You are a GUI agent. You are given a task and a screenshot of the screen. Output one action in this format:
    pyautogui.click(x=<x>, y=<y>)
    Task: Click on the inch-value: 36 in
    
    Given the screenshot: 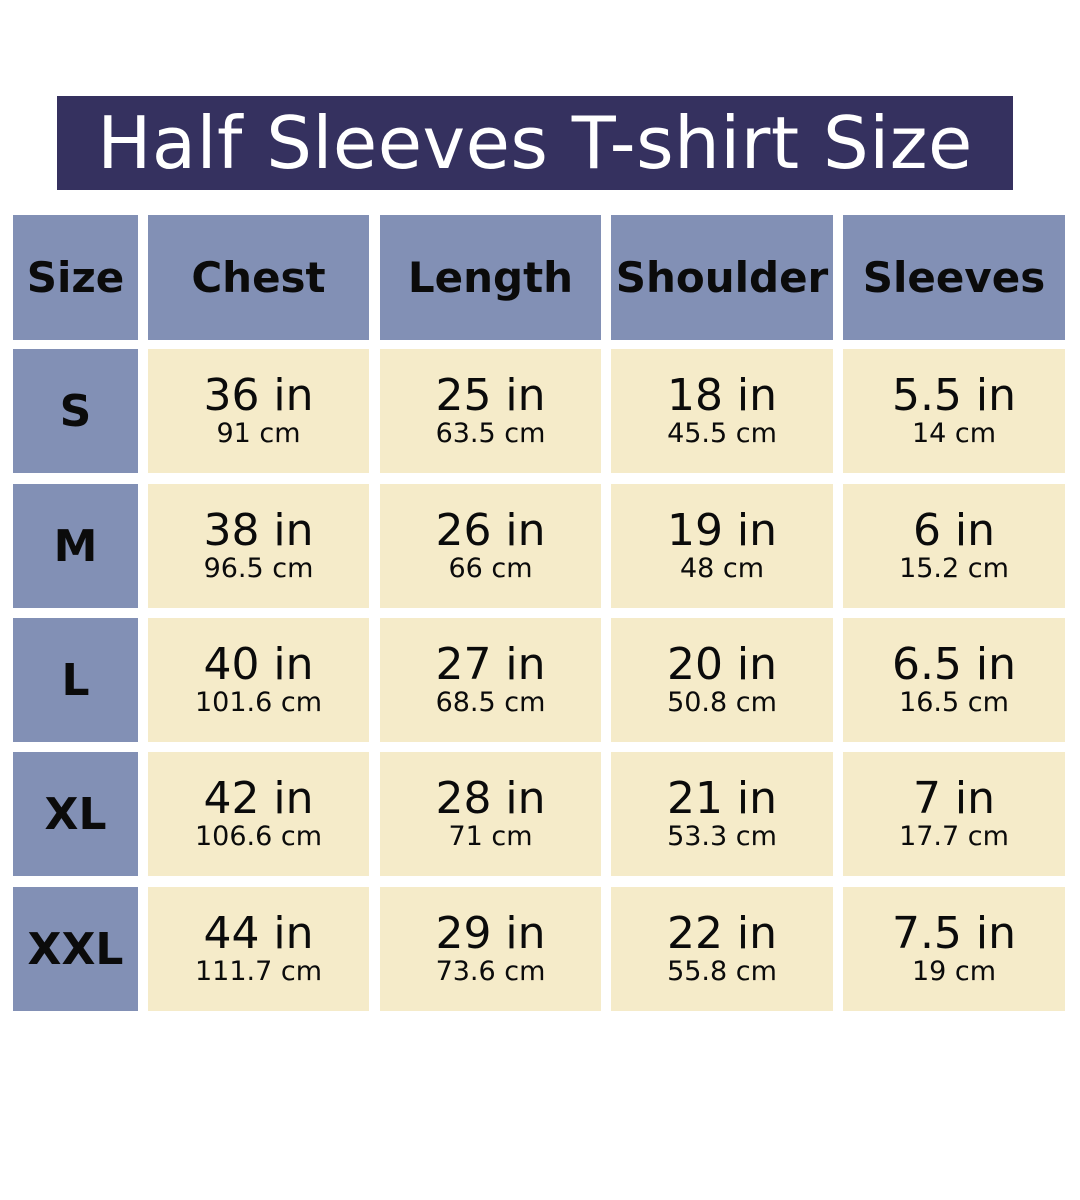 What is the action you would take?
    pyautogui.click(x=258, y=395)
    